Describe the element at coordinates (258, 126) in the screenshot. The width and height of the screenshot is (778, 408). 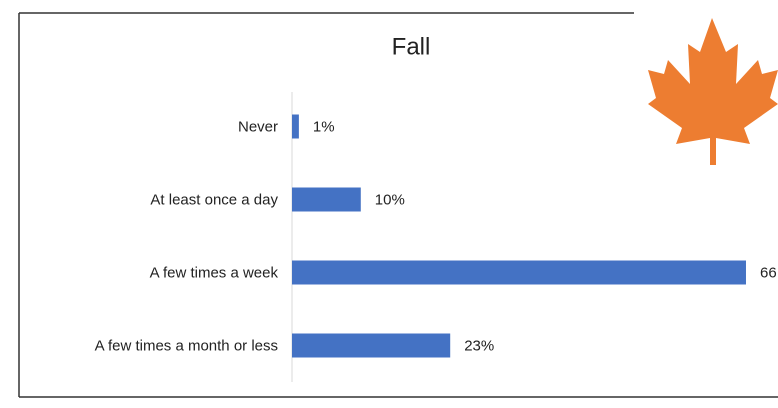
I see `category-label: Never` at that location.